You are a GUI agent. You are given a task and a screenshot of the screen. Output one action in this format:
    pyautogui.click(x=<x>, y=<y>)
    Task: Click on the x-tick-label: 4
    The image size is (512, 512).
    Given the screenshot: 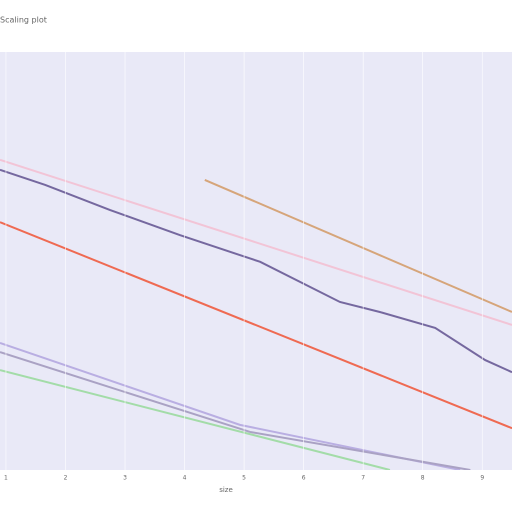 What is the action you would take?
    pyautogui.click(x=185, y=478)
    